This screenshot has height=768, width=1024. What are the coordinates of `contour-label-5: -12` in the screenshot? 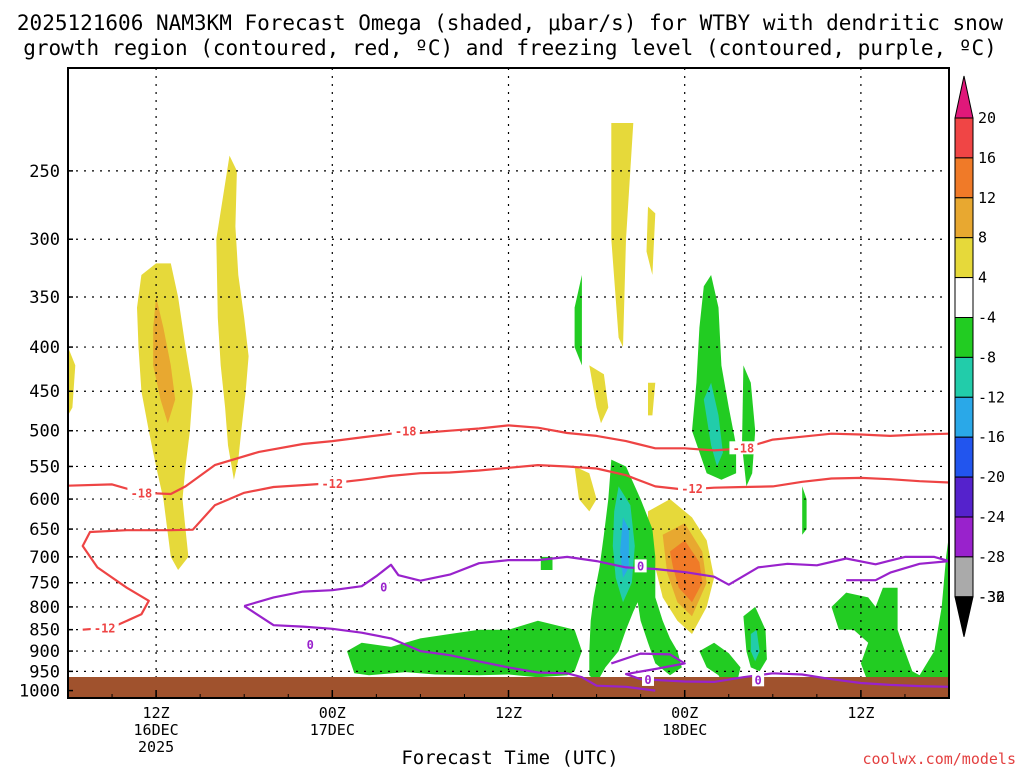 It's located at (692, 489).